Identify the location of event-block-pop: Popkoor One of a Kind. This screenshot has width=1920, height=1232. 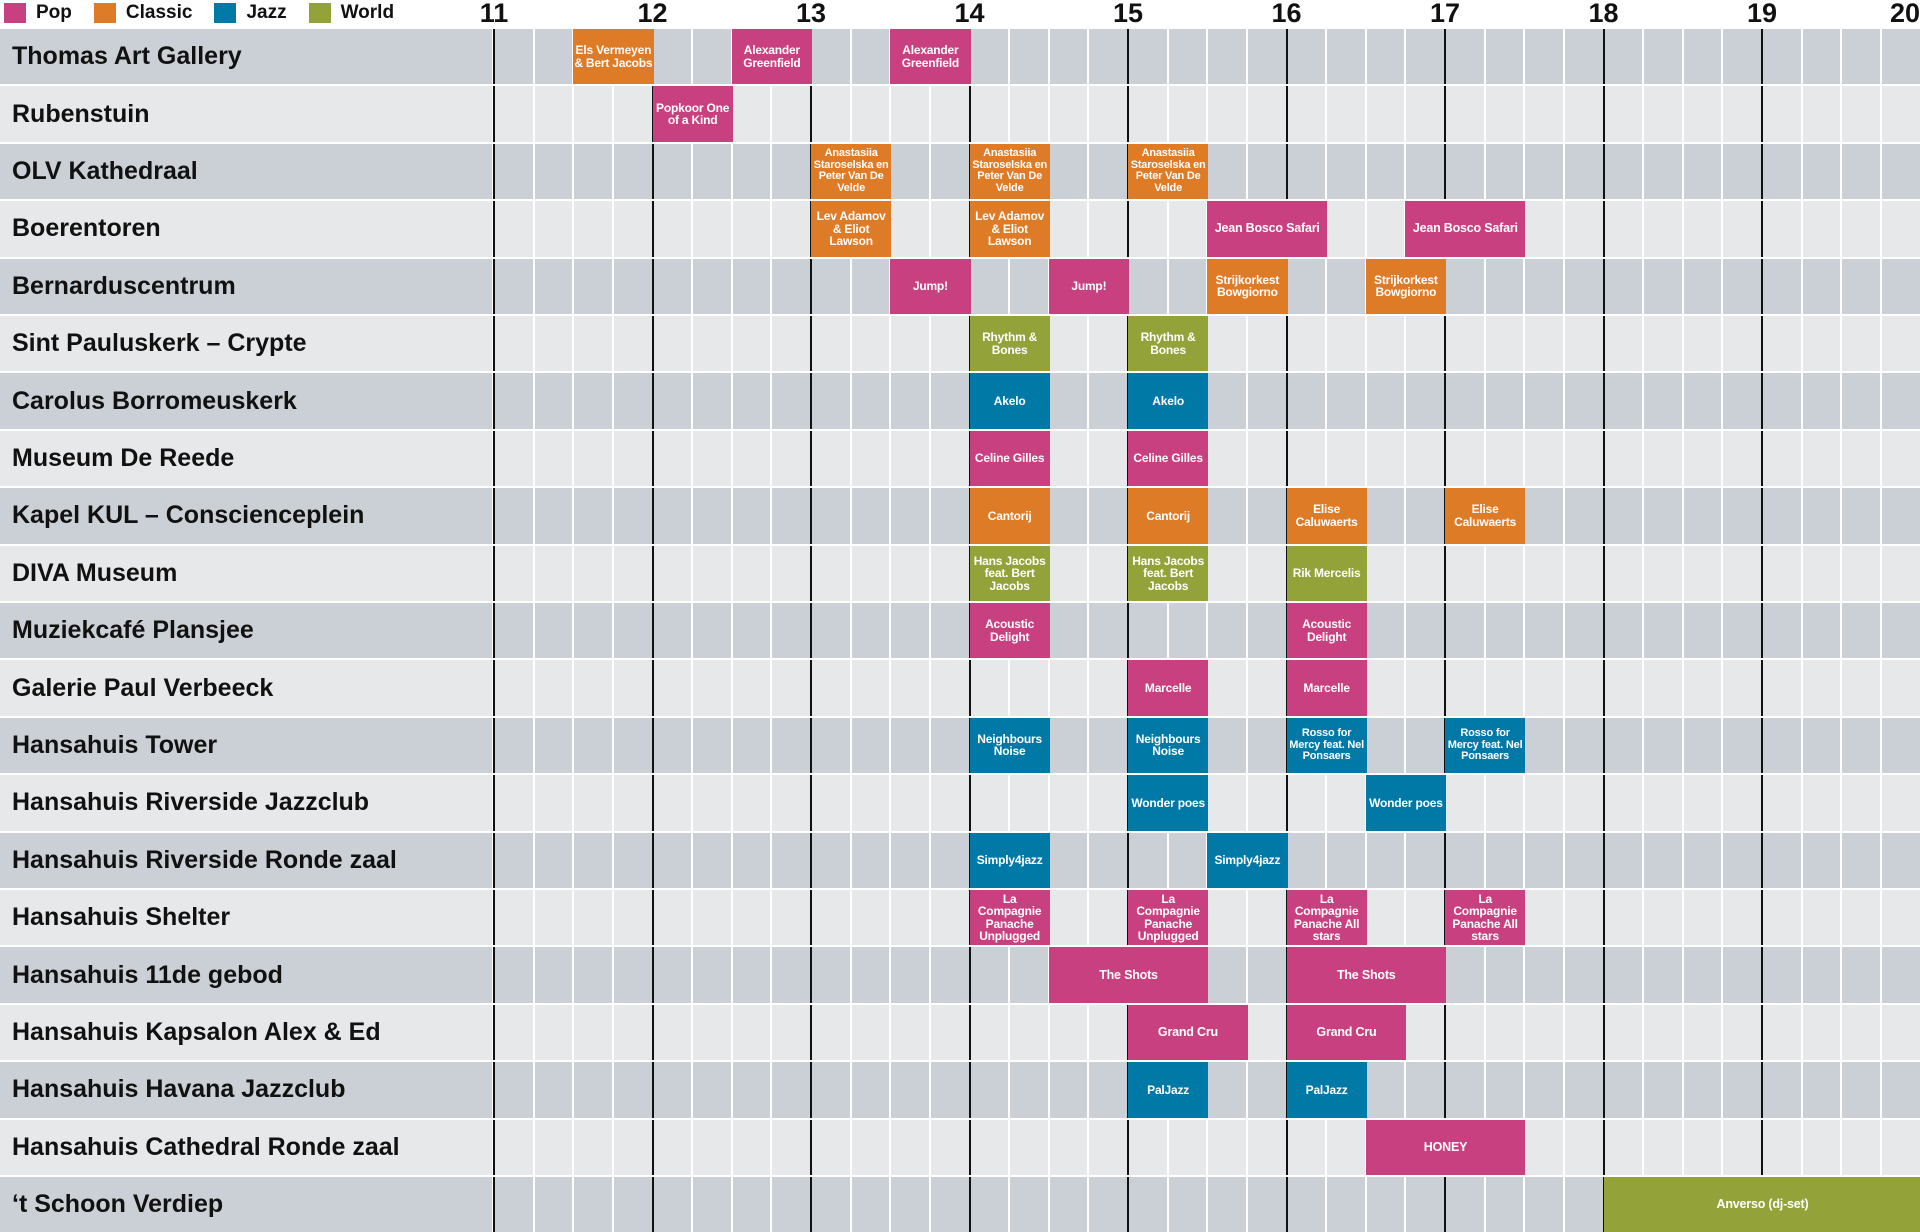
(693, 113).